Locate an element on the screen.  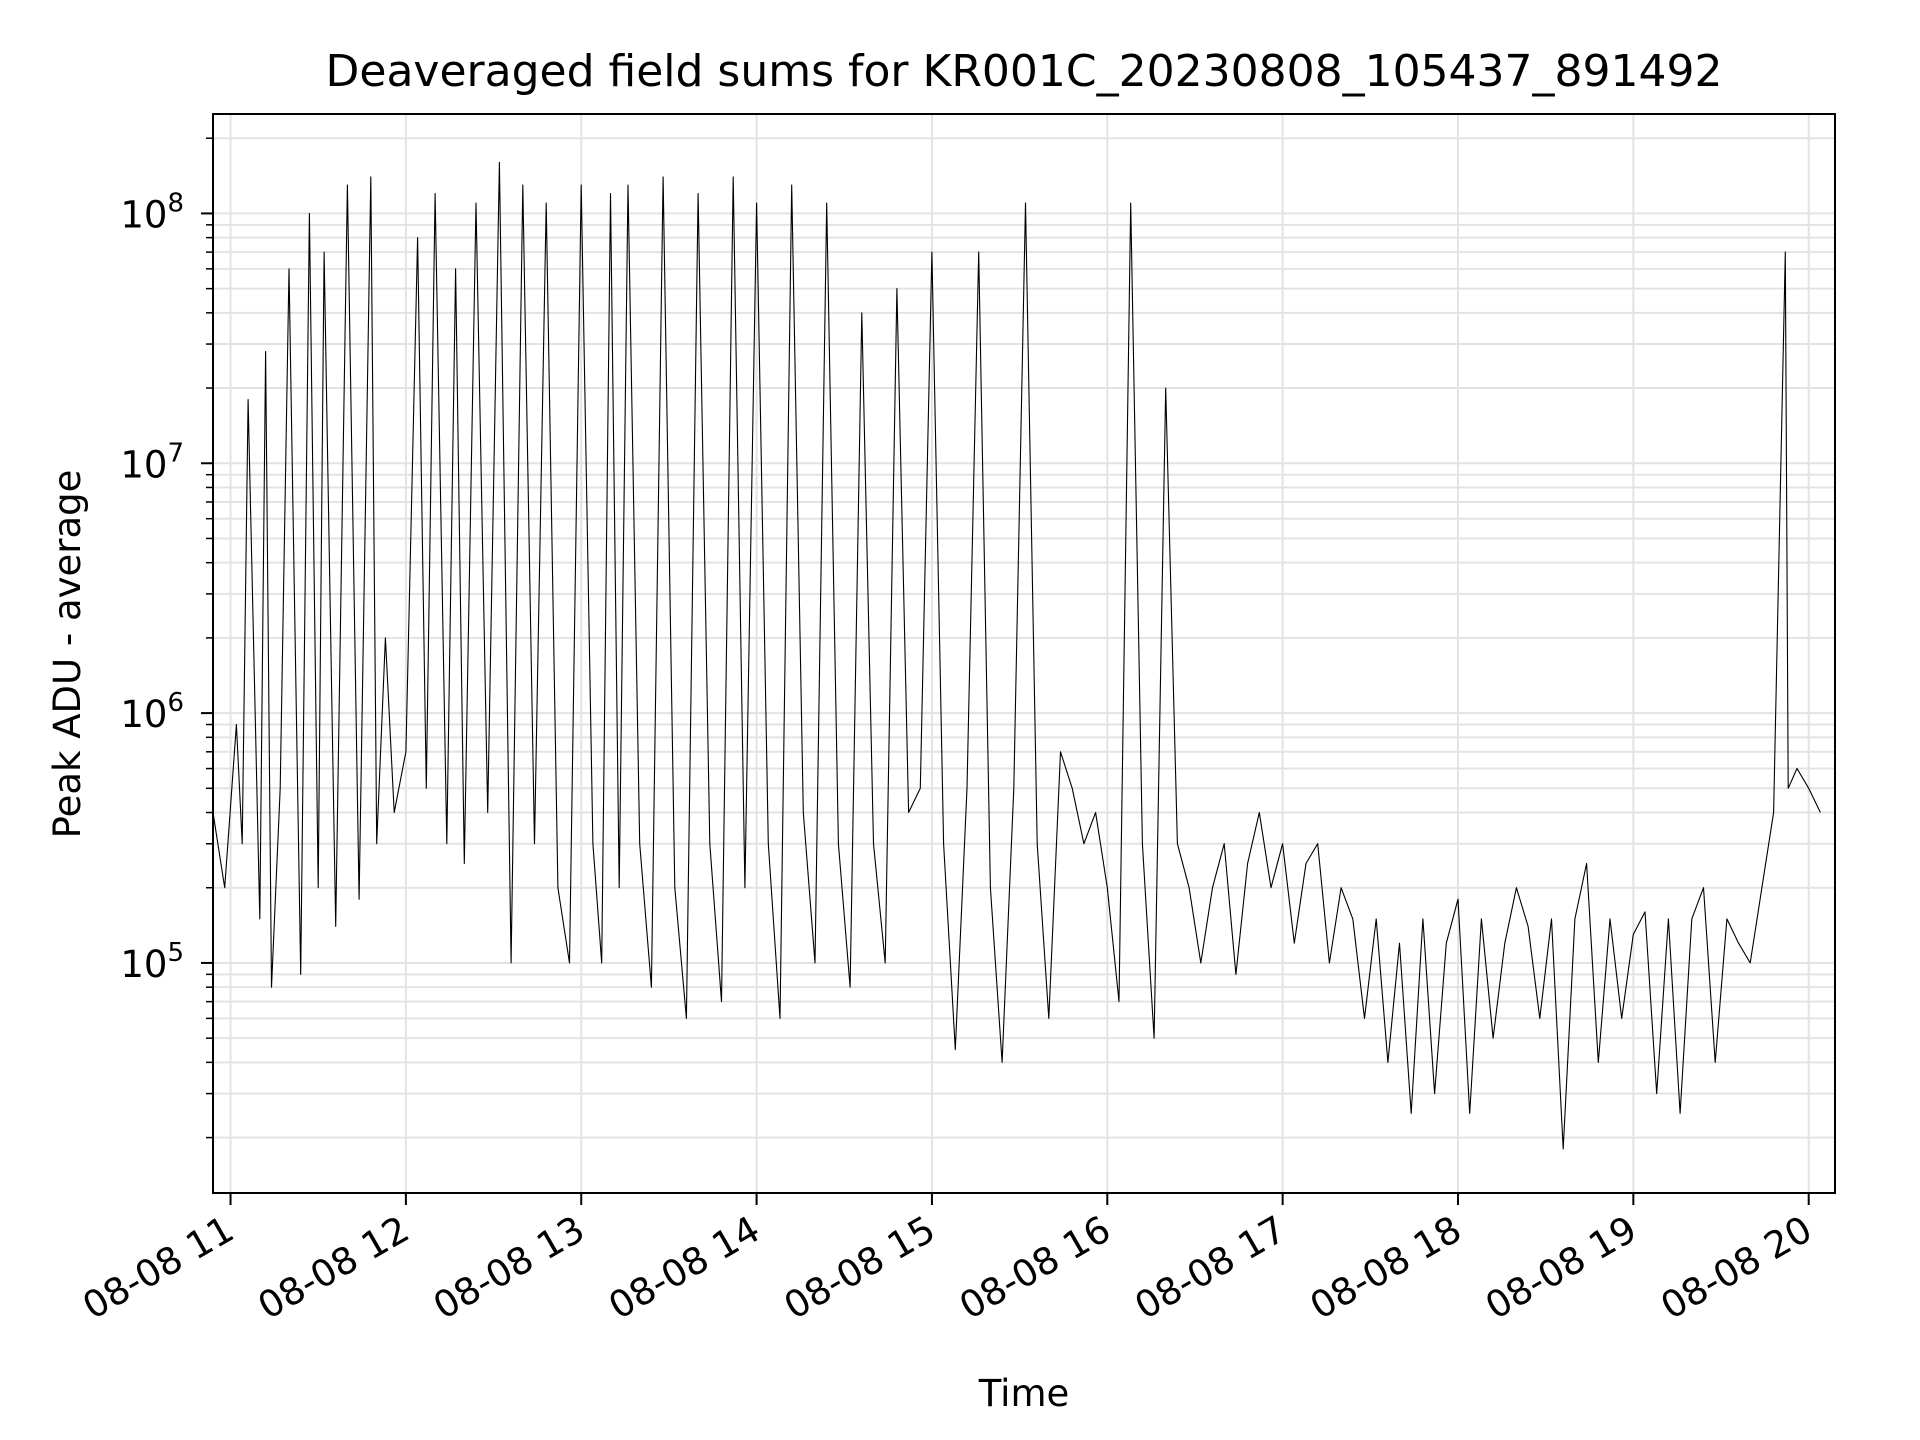
y-tick-label: 107 is located at coordinates (152, 462).